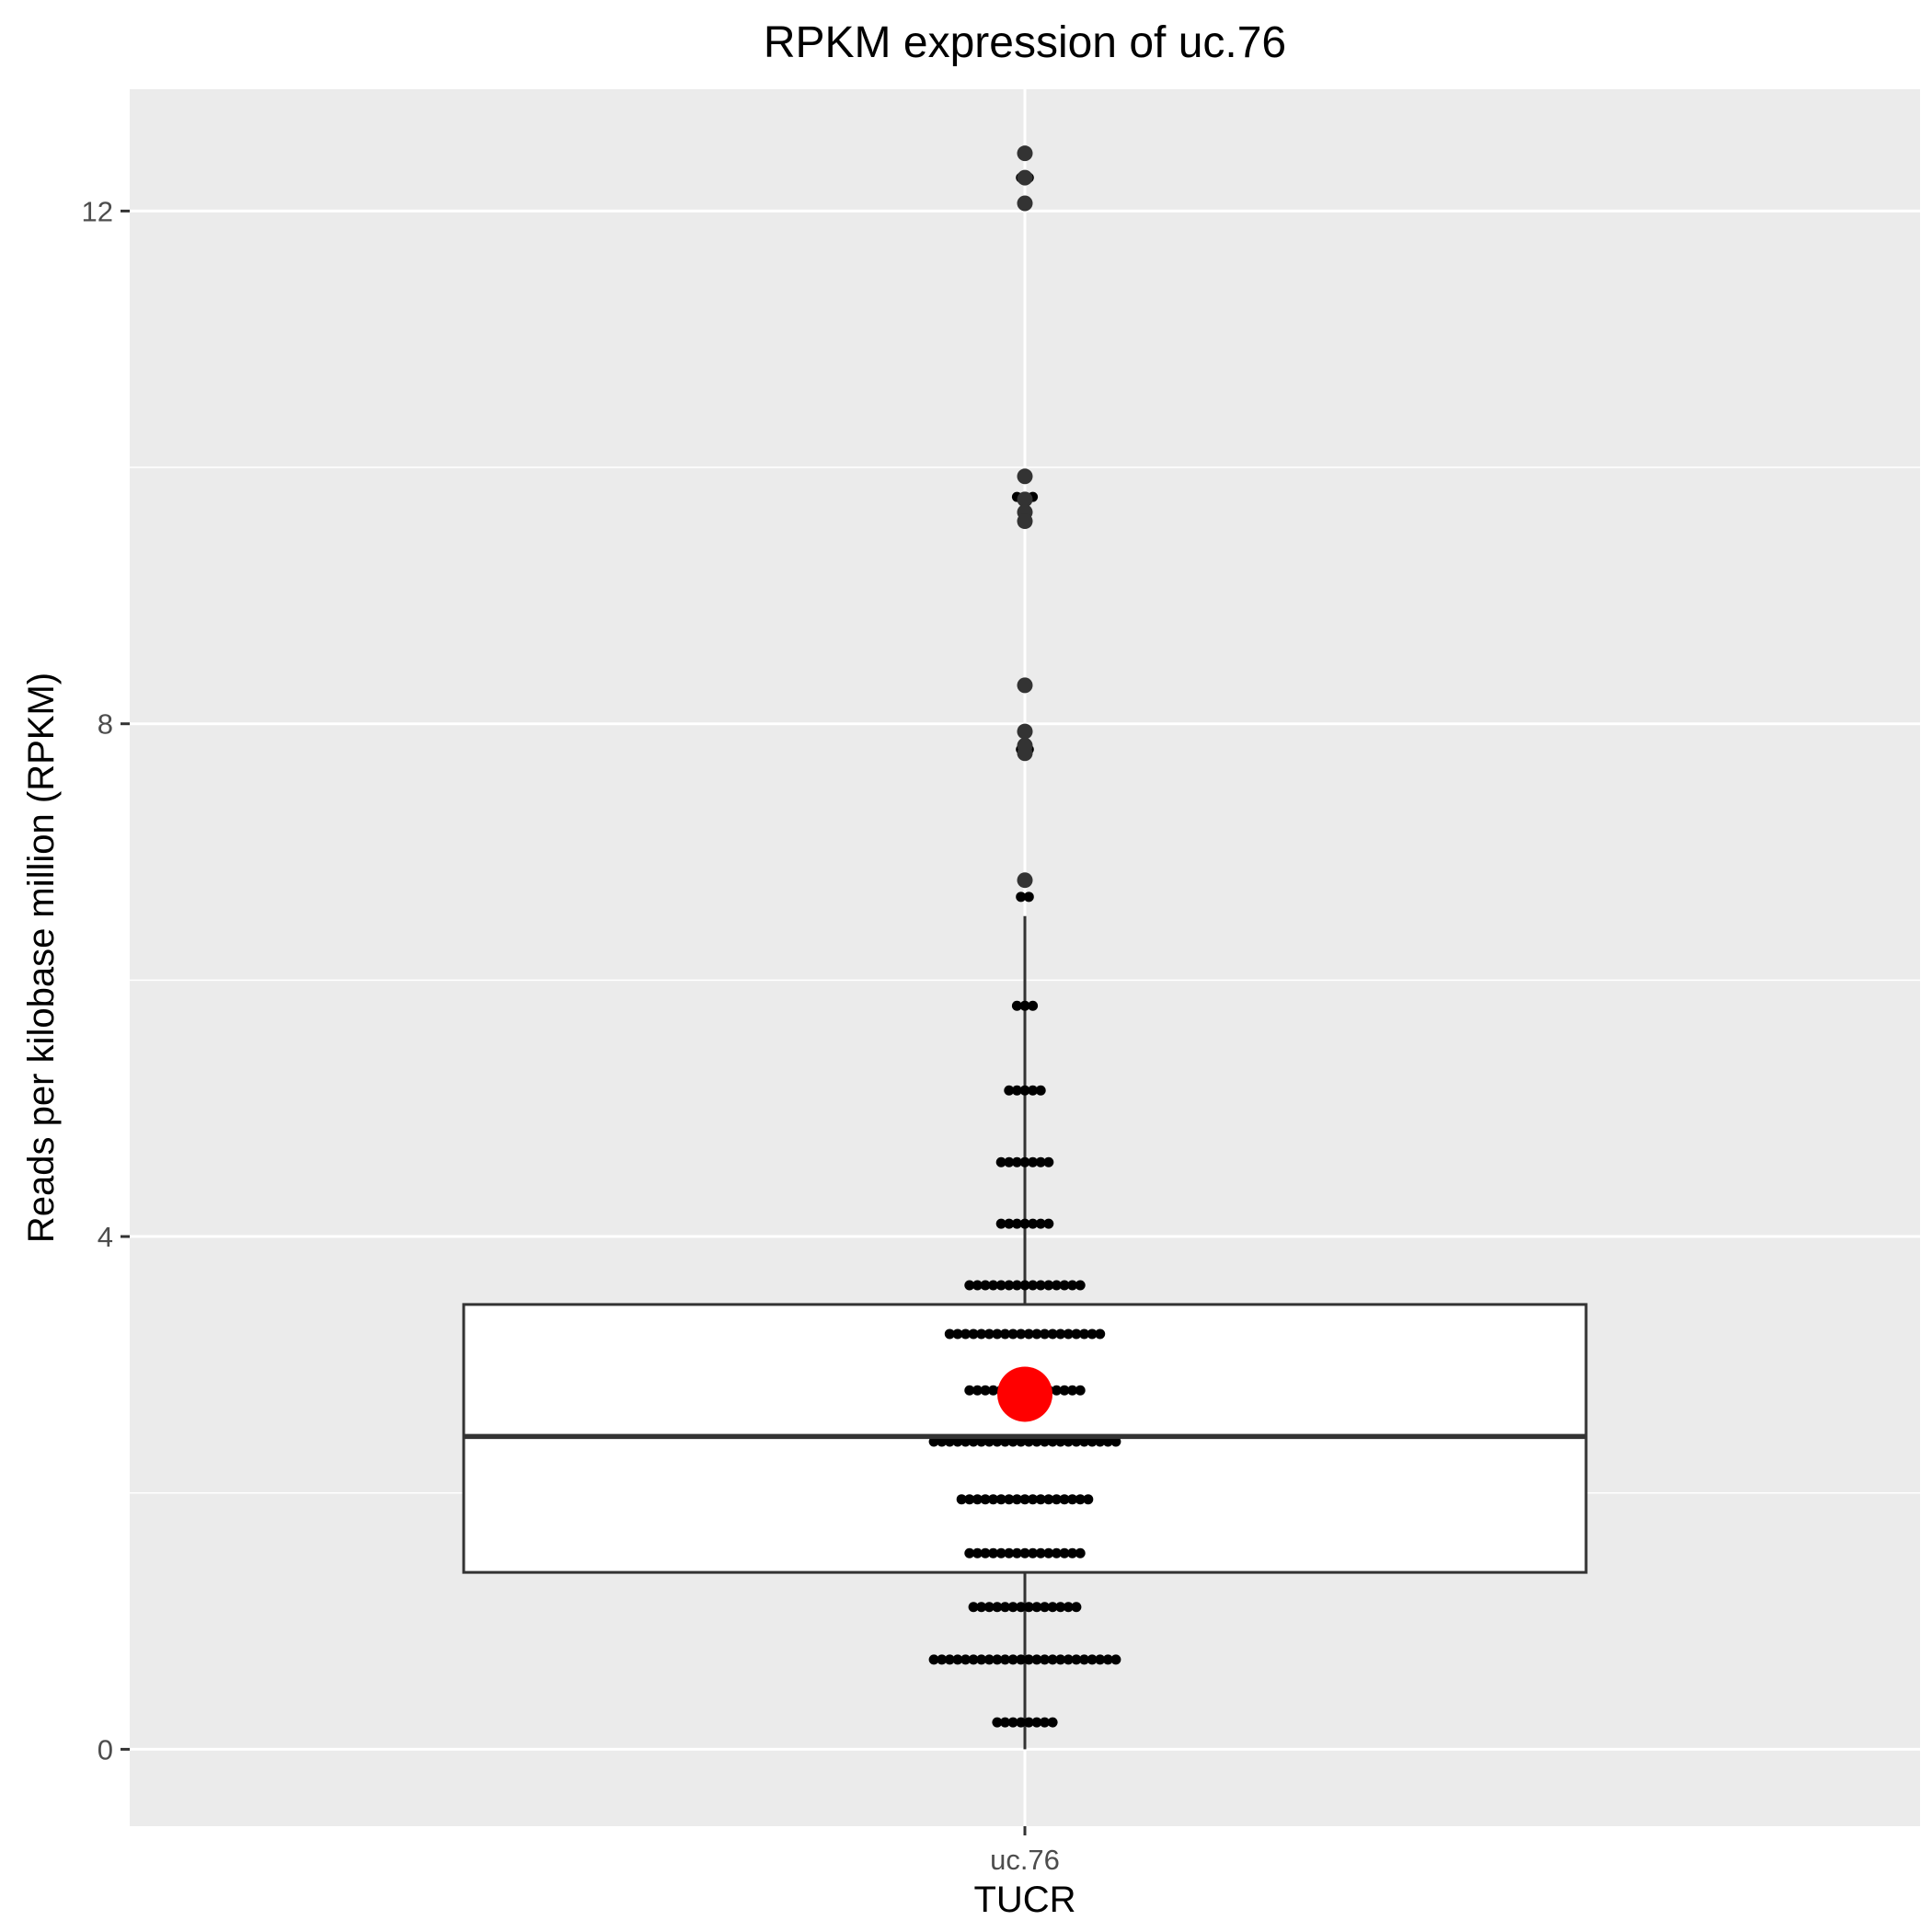 This screenshot has height=1932, width=1932. What do you see at coordinates (1024, 1394) in the screenshot?
I see `mean-marker` at bounding box center [1024, 1394].